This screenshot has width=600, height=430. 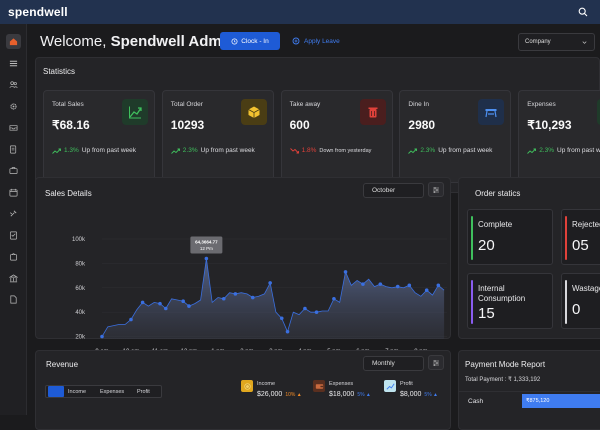 What do you see at coordinates (411, 394) in the screenshot?
I see `revenue-item-amount: $8,000` at bounding box center [411, 394].